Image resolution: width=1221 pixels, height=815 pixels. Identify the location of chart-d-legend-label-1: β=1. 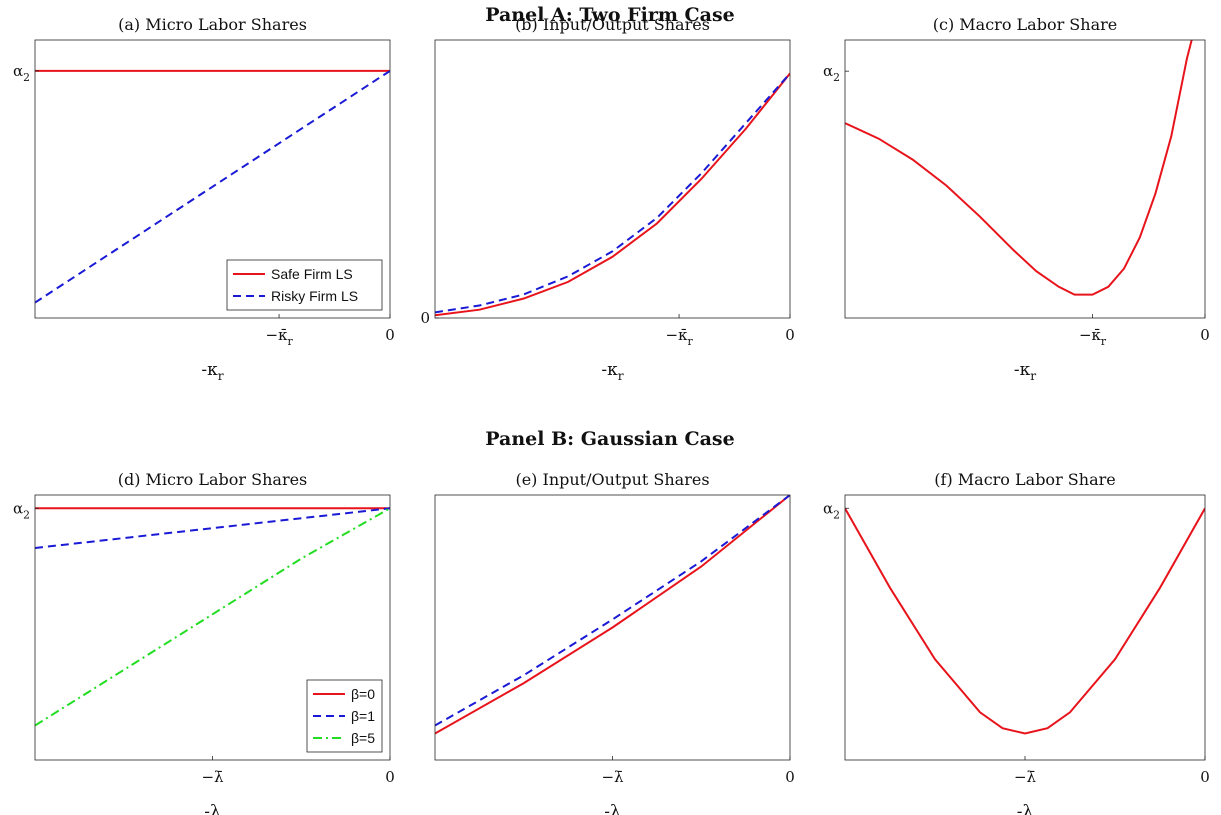
(363, 716).